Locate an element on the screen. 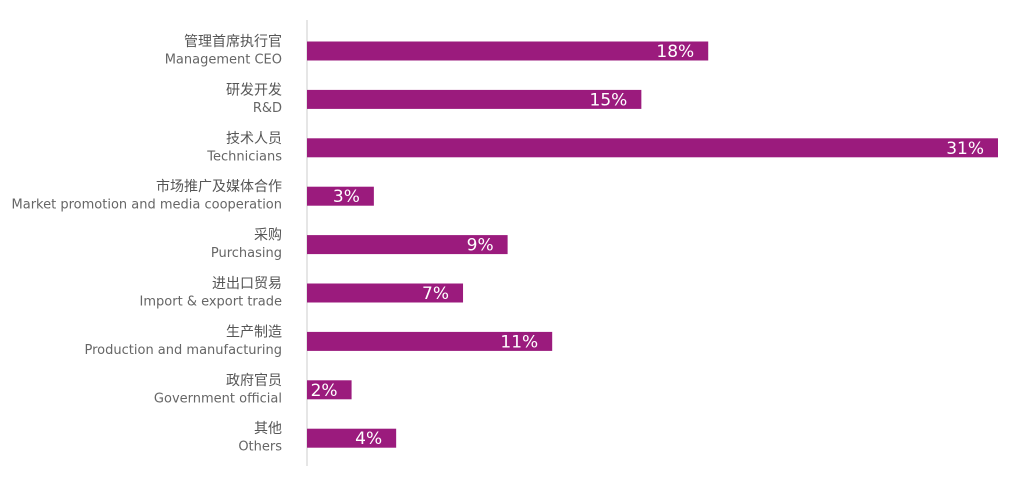 Image resolution: width=1023 pixels, height=495 pixels. category-label: 技术人员 is located at coordinates (254, 139).